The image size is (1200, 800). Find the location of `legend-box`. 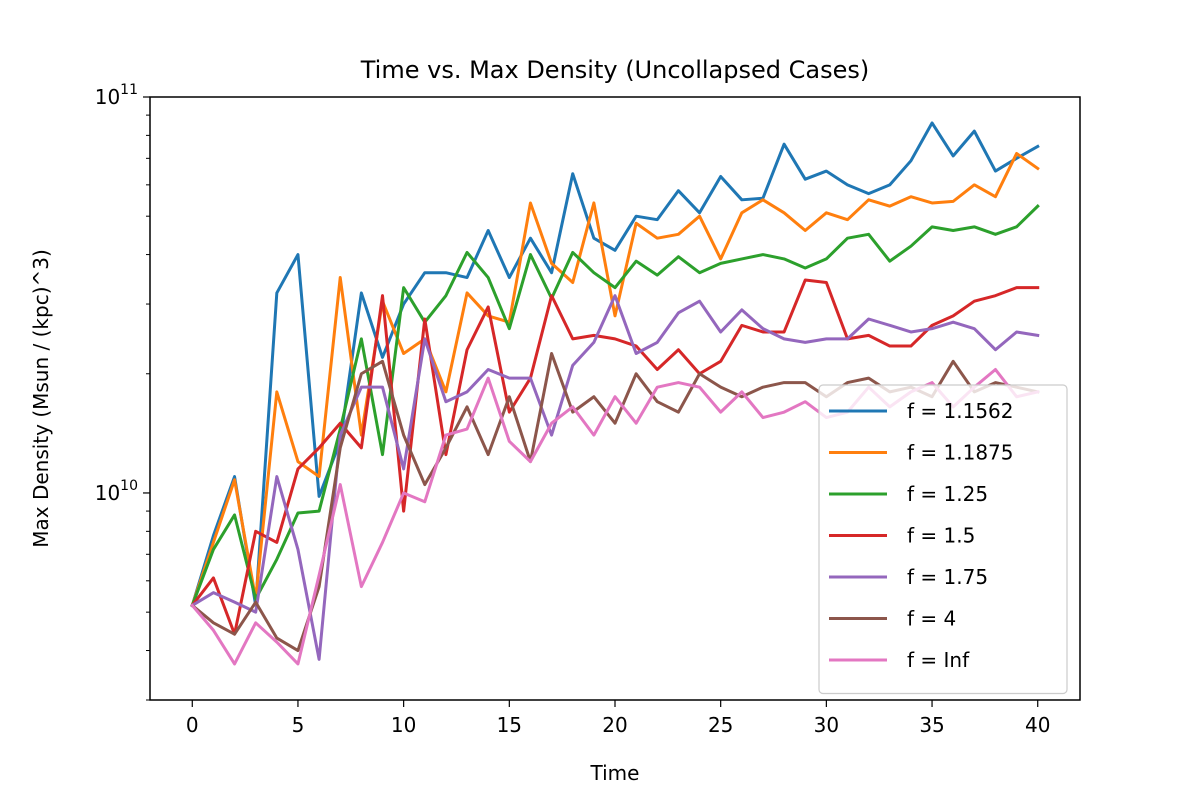

legend-box is located at coordinates (943, 539).